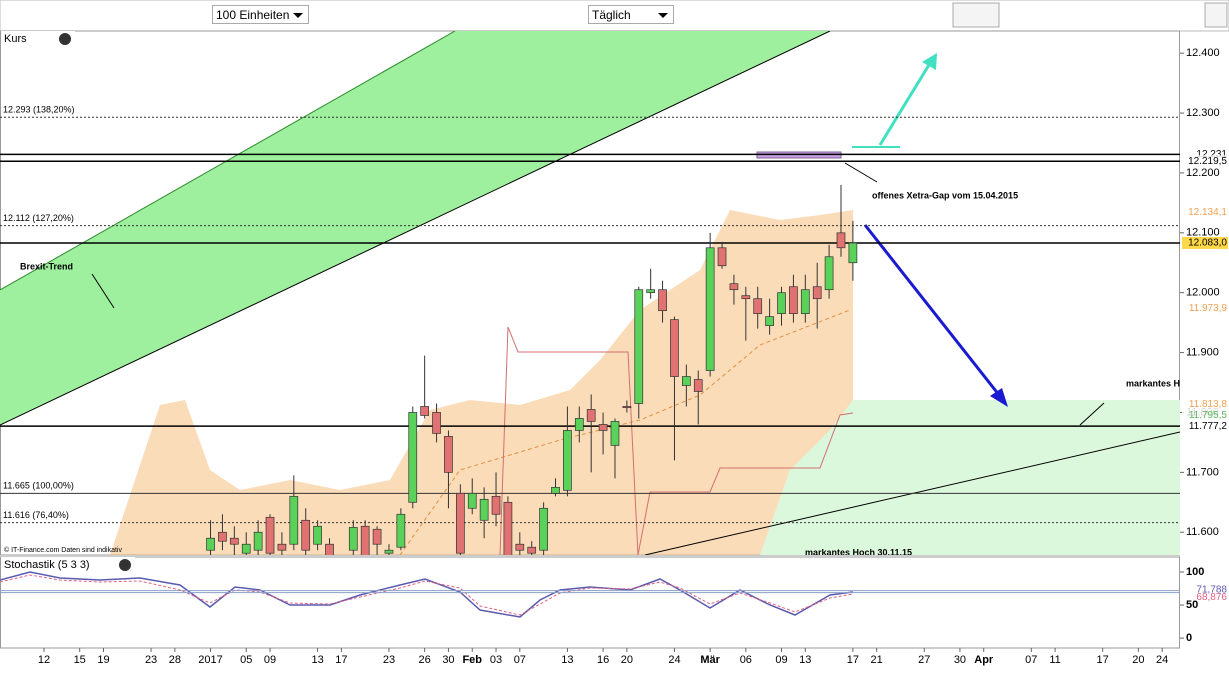 This screenshot has height=673, width=1229. Describe the element at coordinates (260, 14) in the screenshot. I see `units-dropdown: 100 Einheiten` at that location.